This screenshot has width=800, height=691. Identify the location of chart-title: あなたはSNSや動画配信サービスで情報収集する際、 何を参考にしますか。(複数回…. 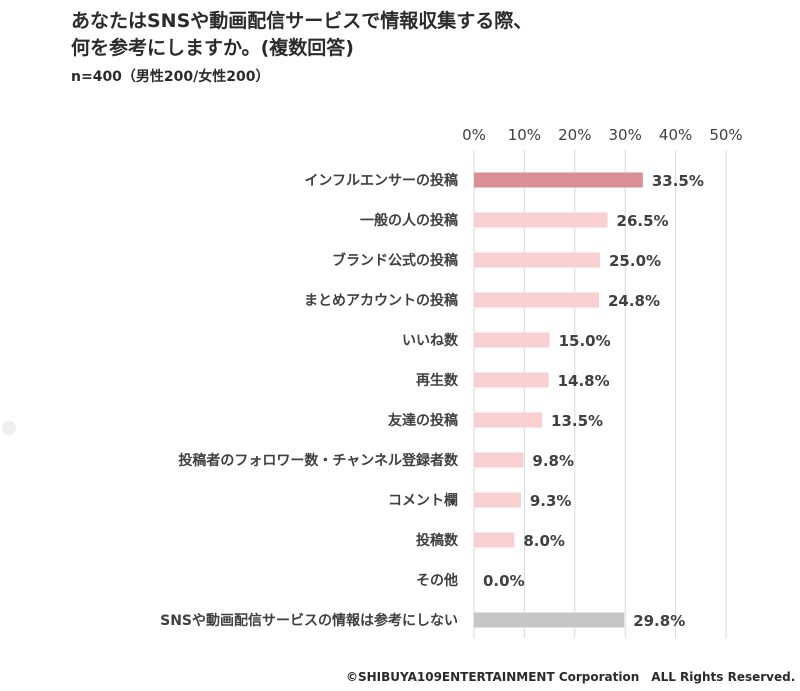
(301, 35).